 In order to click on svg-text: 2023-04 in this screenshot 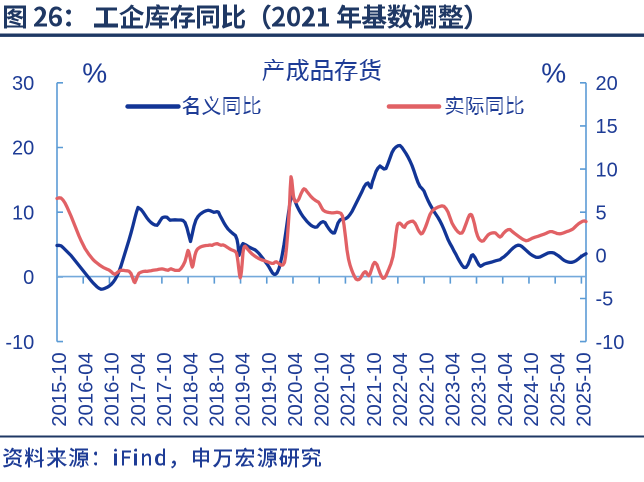, I will do `click(454, 389)`.